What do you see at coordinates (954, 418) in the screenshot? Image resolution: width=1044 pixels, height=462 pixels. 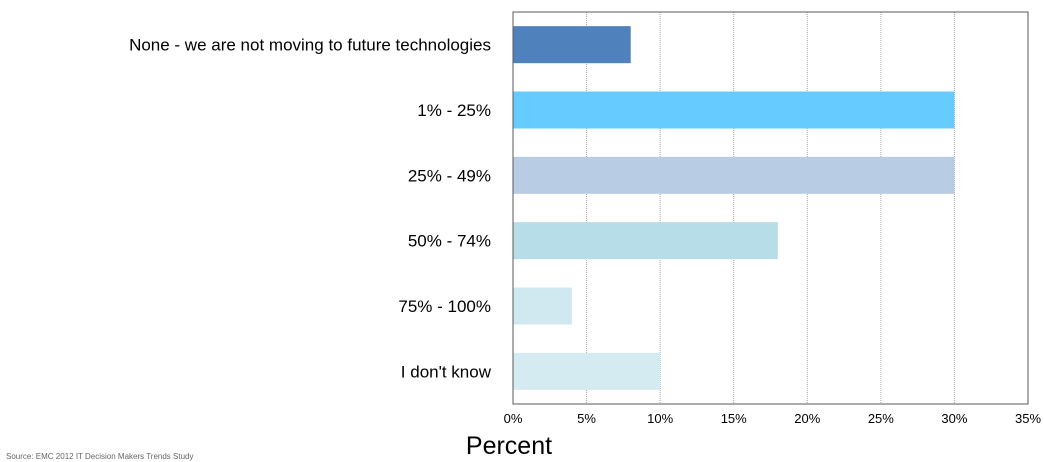 I see `x-tick-label: 30%` at bounding box center [954, 418].